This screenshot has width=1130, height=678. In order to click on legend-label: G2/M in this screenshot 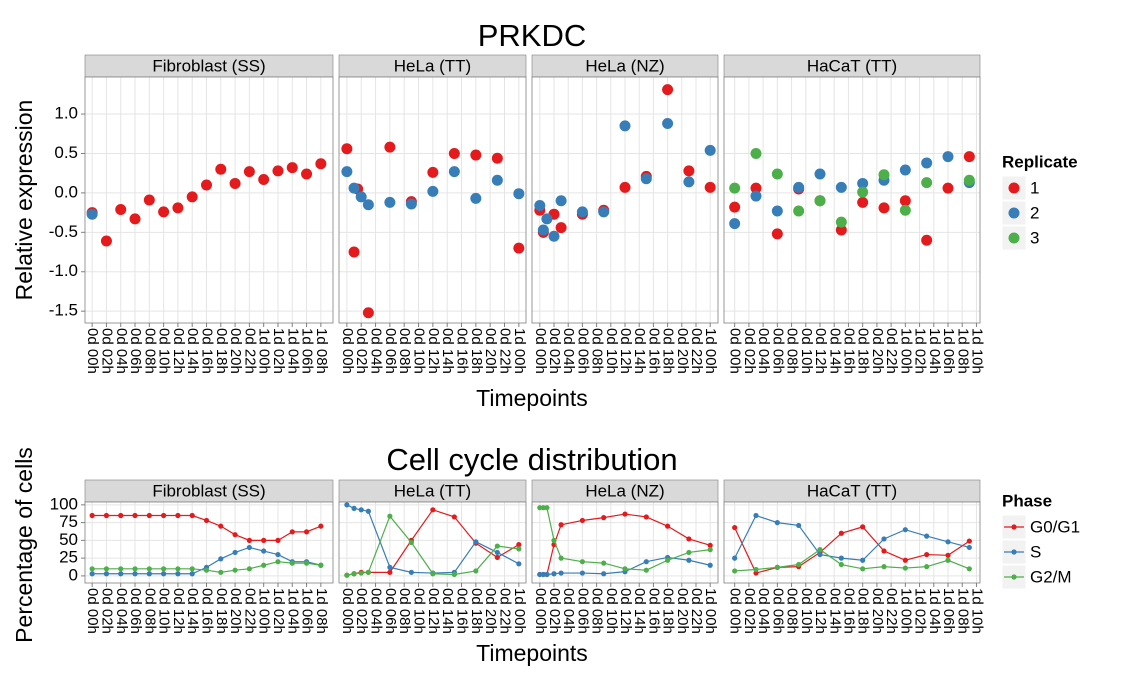, I will do `click(1051, 576)`.